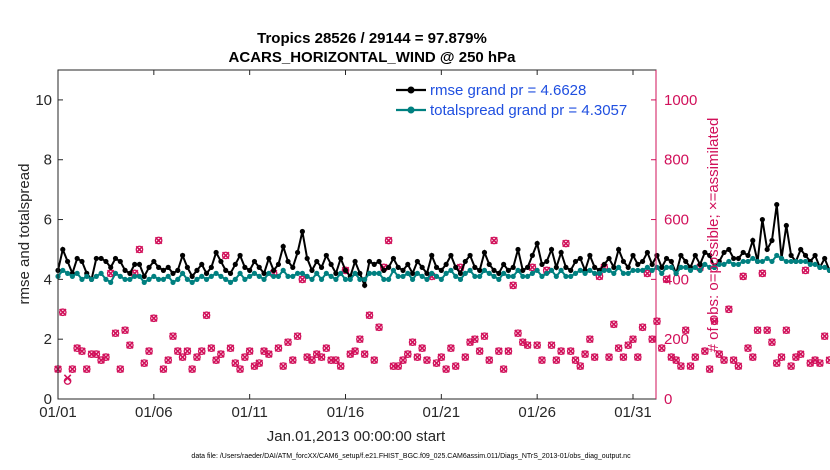 This screenshot has width=830, height=470. I want to click on legend-rmse-label: rmse grand pr = 4.6628, so click(508, 90).